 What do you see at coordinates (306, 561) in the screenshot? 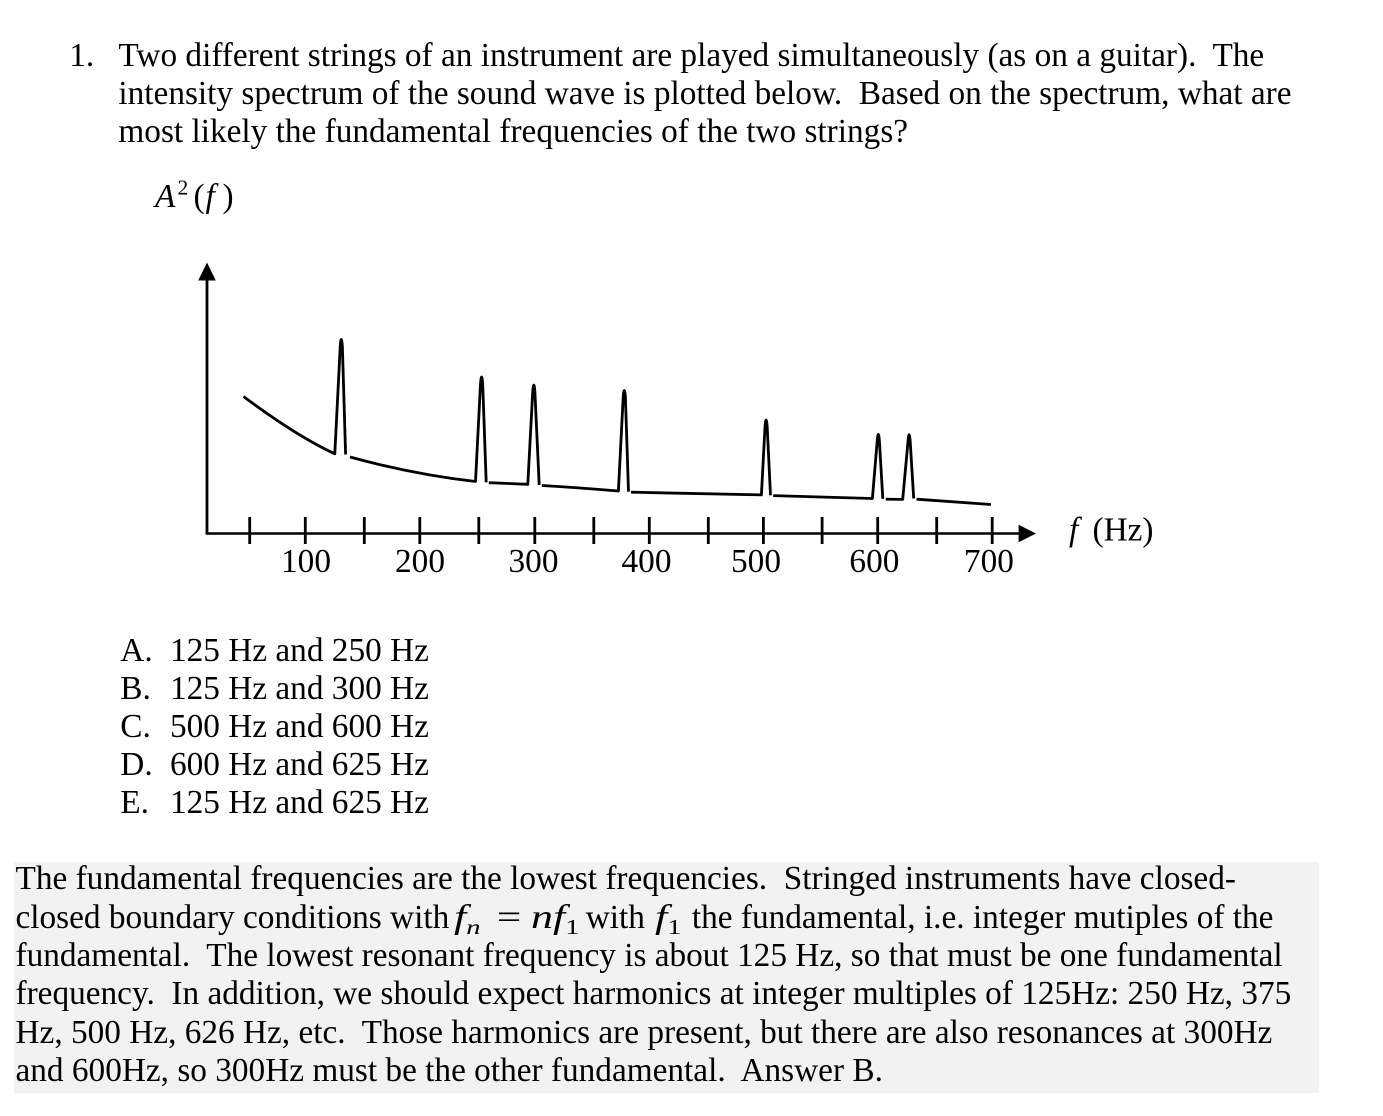
I see `svg-text: 100` at bounding box center [306, 561].